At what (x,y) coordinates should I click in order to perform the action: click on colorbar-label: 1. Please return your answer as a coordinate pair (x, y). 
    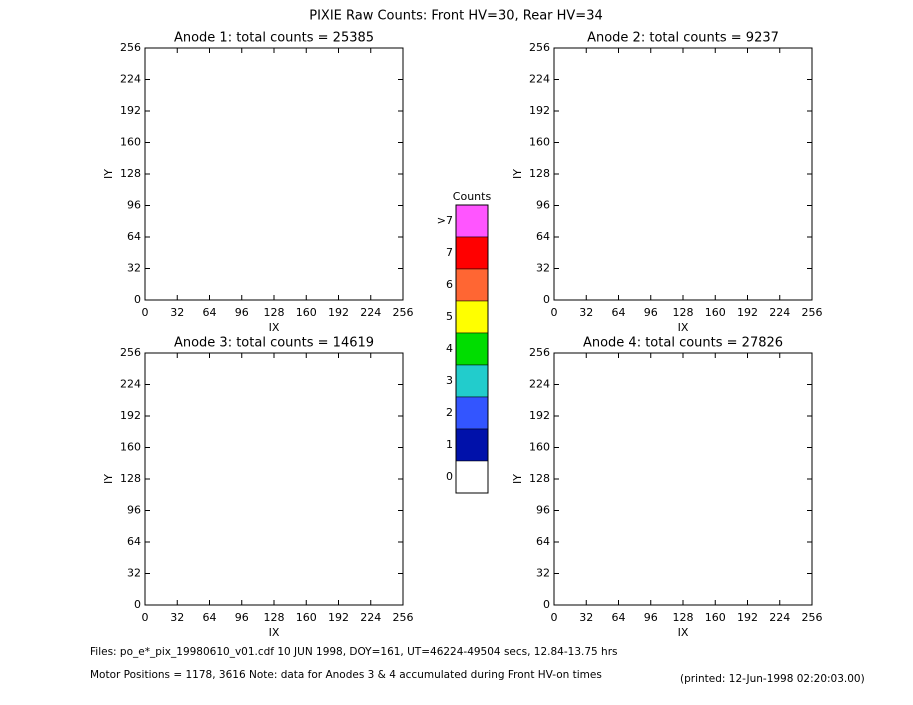
    Looking at the image, I should click on (449, 444).